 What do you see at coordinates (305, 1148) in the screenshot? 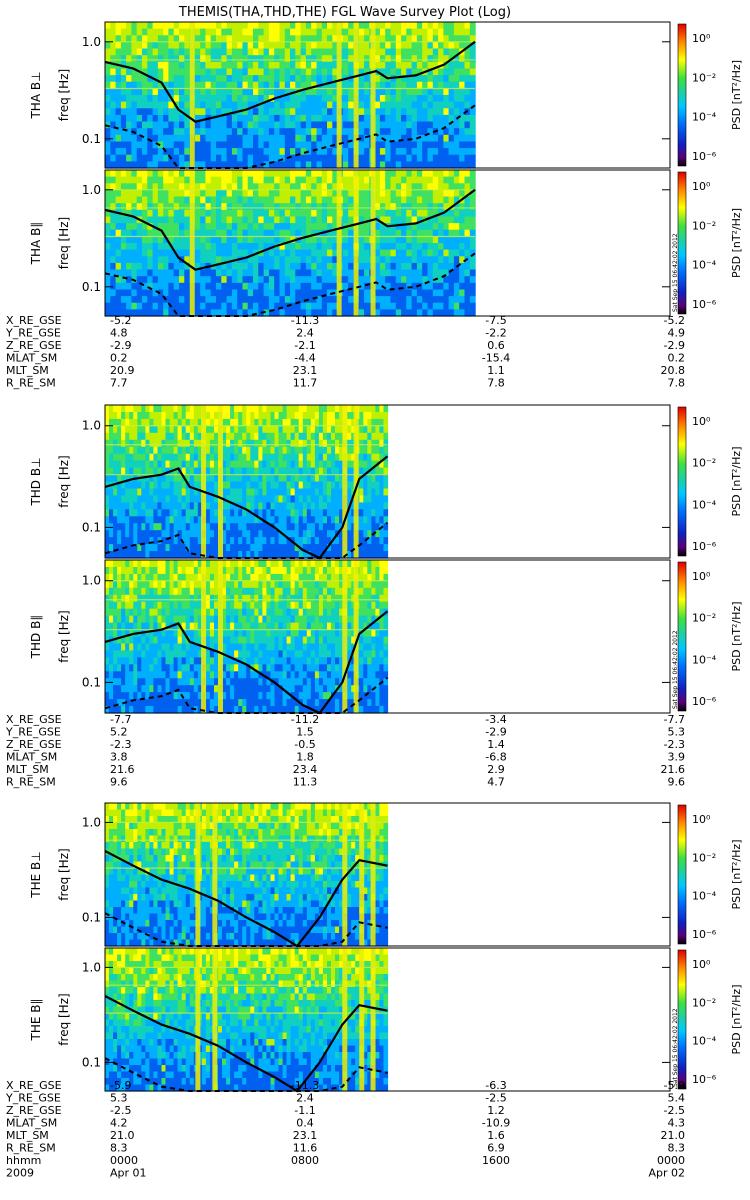
I see `orbit-value: 11.6` at bounding box center [305, 1148].